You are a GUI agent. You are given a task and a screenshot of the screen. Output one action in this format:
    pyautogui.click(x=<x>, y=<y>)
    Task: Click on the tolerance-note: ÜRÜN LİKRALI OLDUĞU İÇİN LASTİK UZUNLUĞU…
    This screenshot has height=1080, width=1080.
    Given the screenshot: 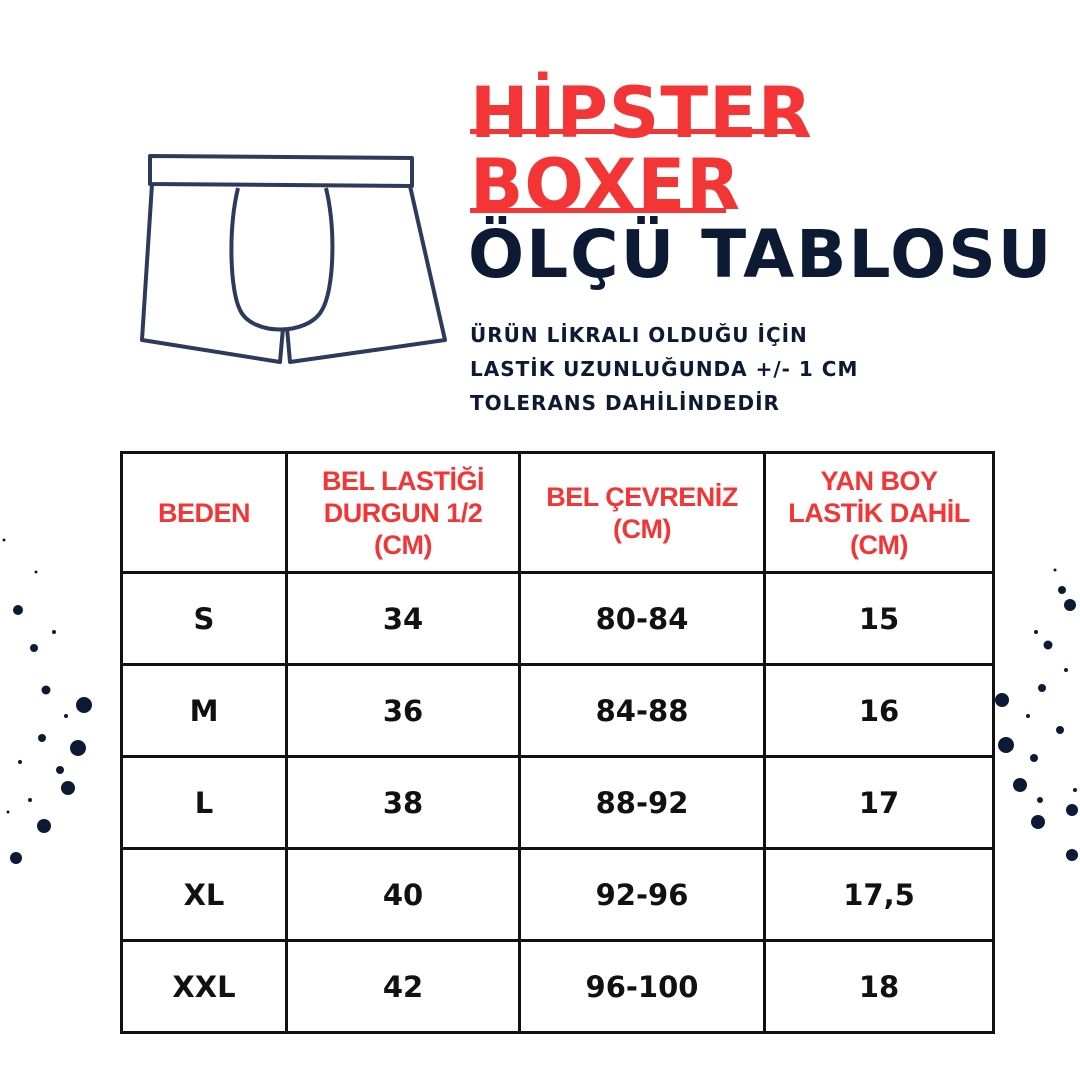 What is the action you would take?
    pyautogui.click(x=664, y=369)
    